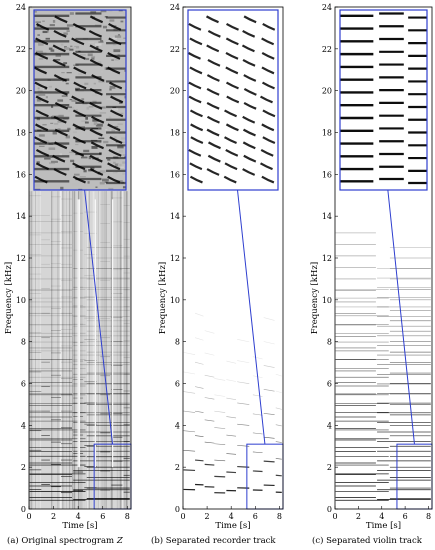 This screenshot has height=550, width=435. I want to click on y-tick-label: 4, so click(329, 425).